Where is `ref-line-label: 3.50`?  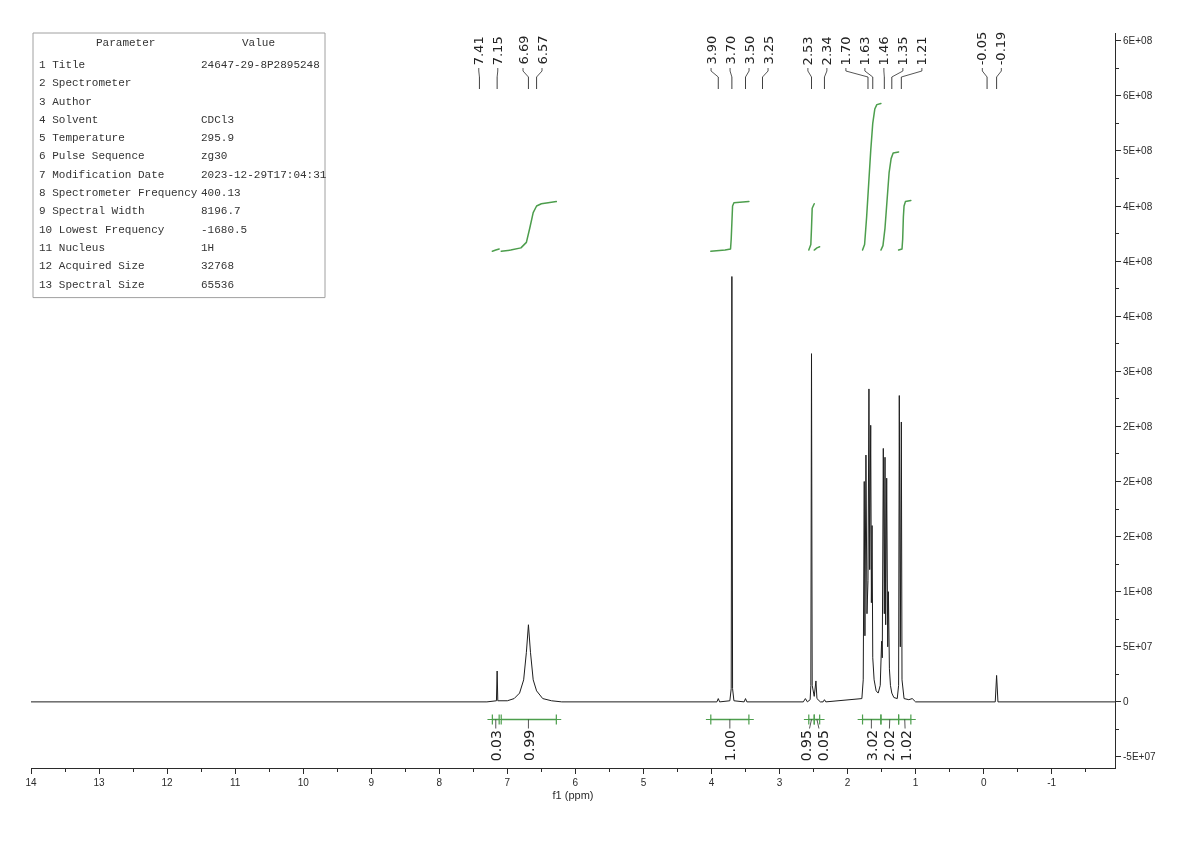
ref-line-label: 3.50 is located at coordinates (749, 50).